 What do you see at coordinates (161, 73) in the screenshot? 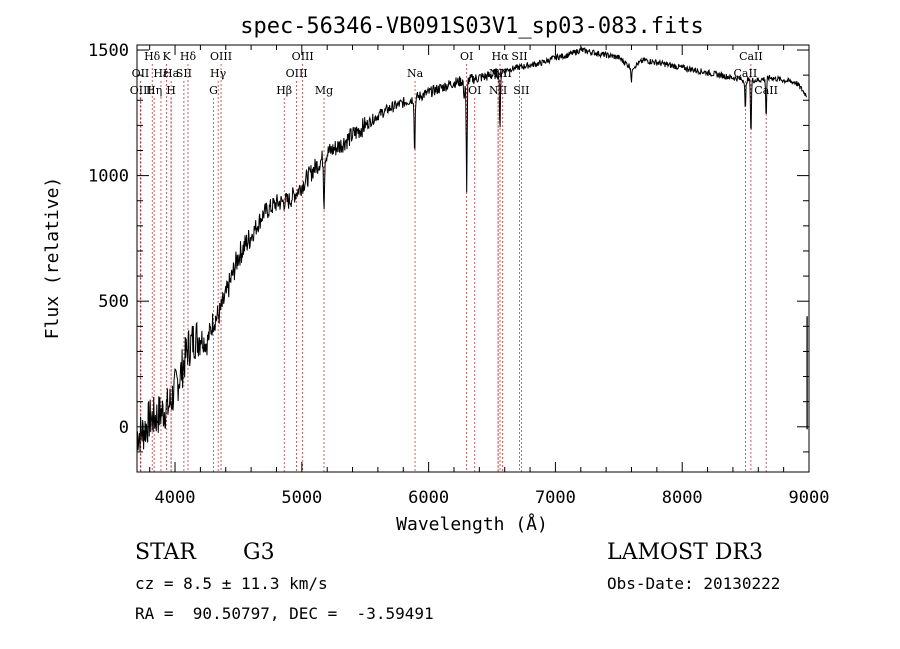
I see `line-marker-label: Hε` at bounding box center [161, 73].